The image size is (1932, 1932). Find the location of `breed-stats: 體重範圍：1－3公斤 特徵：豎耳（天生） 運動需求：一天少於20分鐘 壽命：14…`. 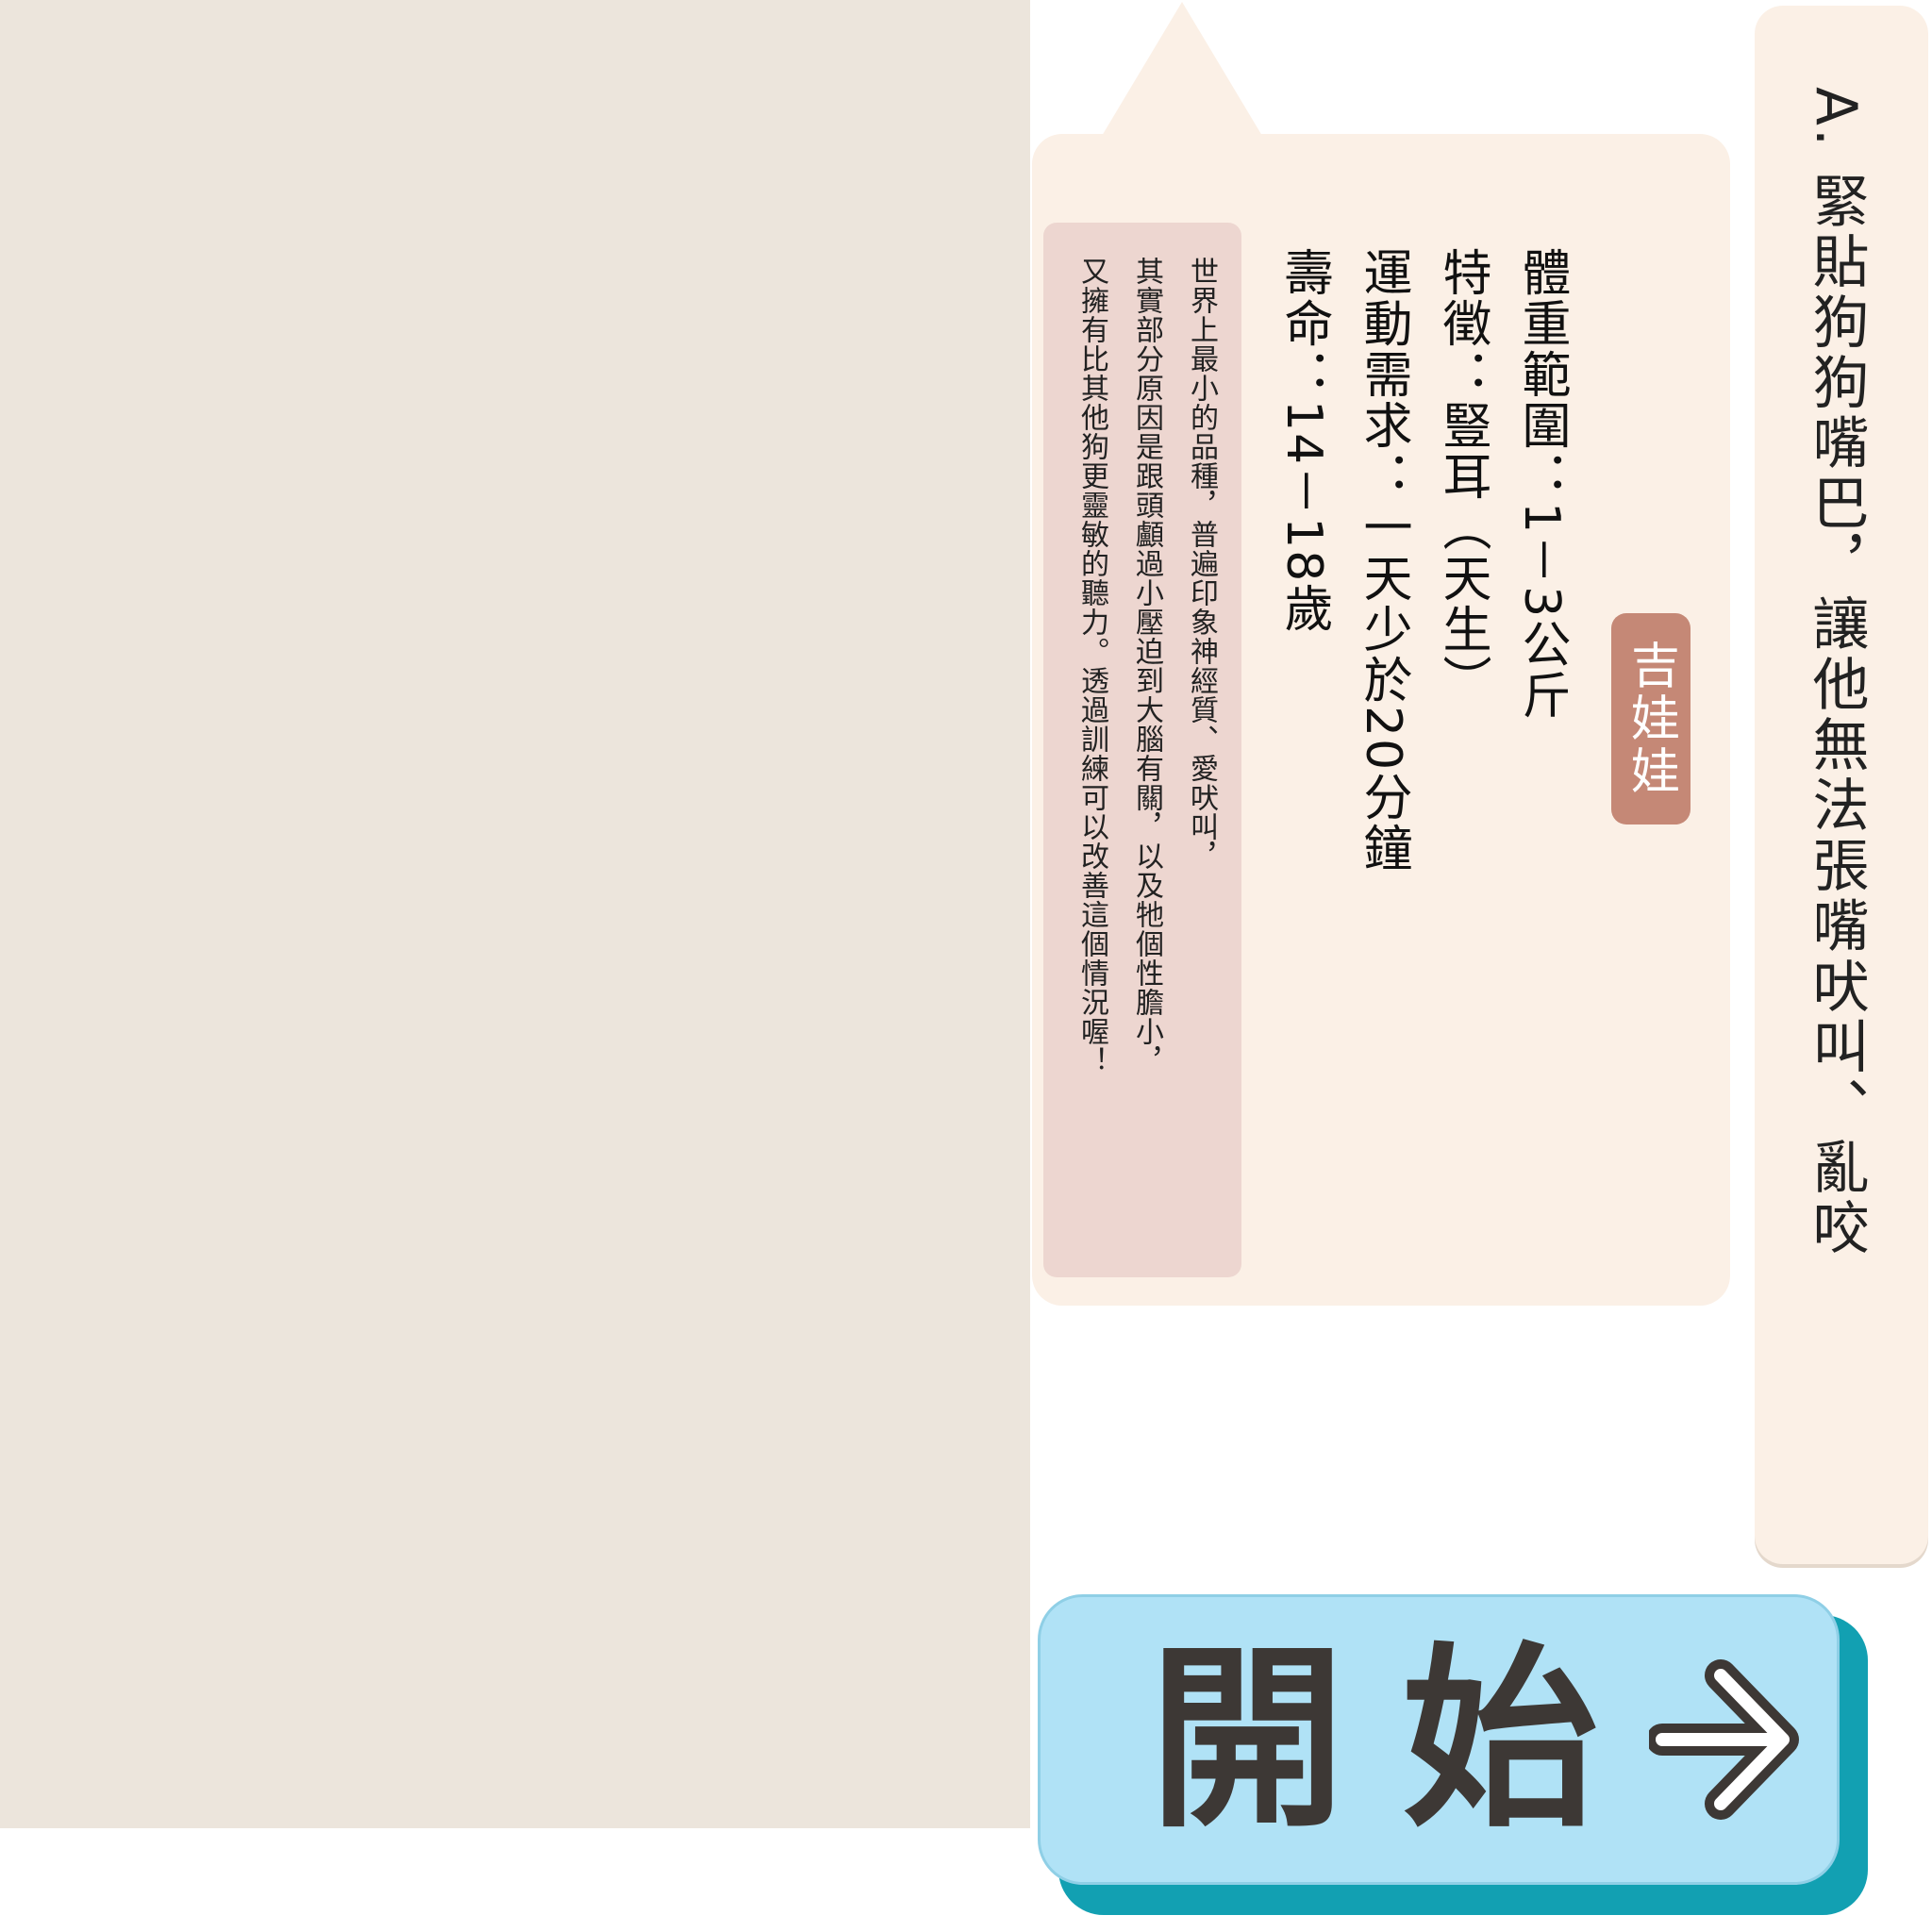

breed-stats: 體重範圍：1－3公斤 特徵：豎耳（天生） 運動需求：一天少於20分鐘 壽命：14… is located at coordinates (1422, 625).